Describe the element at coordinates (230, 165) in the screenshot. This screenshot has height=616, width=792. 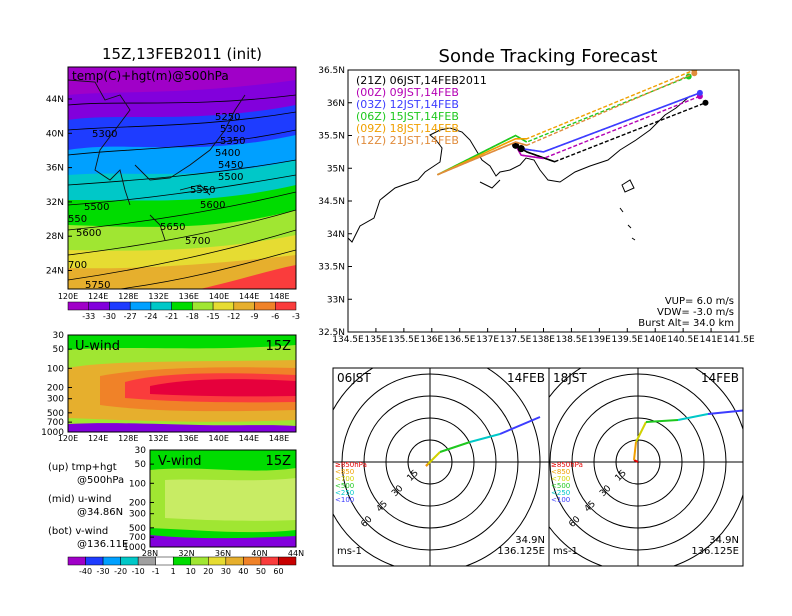
I see `contour-label: 5450` at that location.